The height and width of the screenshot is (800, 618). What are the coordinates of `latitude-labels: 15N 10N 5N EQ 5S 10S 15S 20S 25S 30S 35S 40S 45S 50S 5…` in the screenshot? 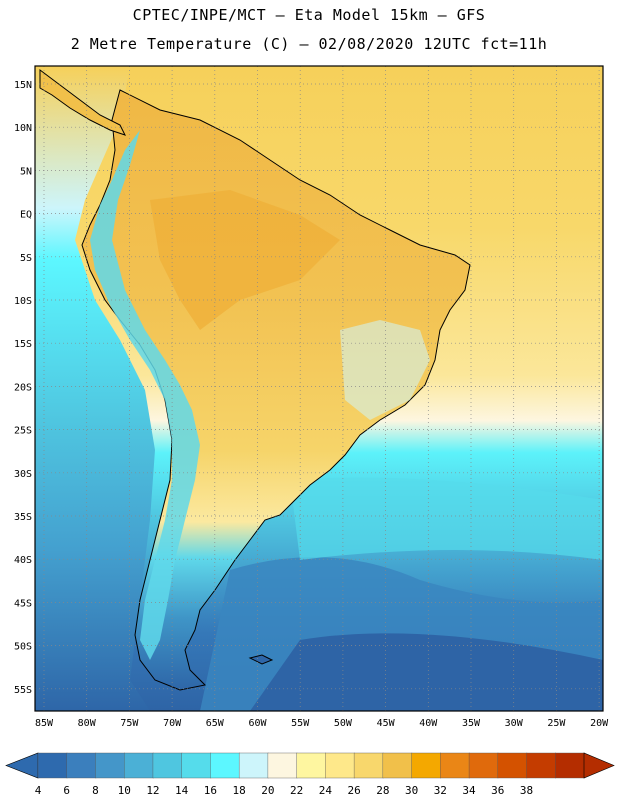 It's located at (23, 388).